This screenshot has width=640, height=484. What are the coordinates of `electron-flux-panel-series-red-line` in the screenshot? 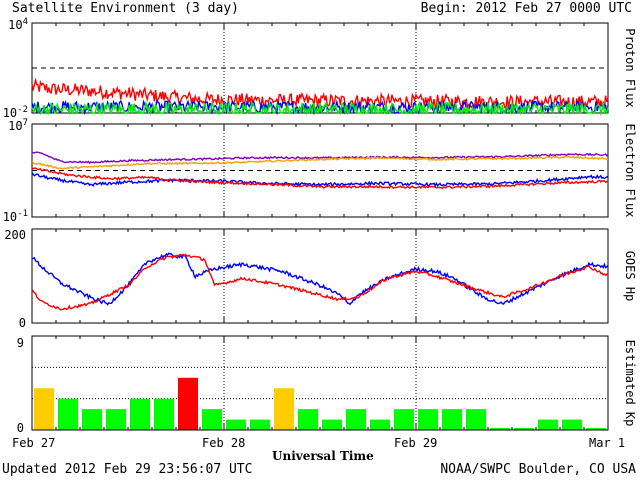 It's located at (320, 178).